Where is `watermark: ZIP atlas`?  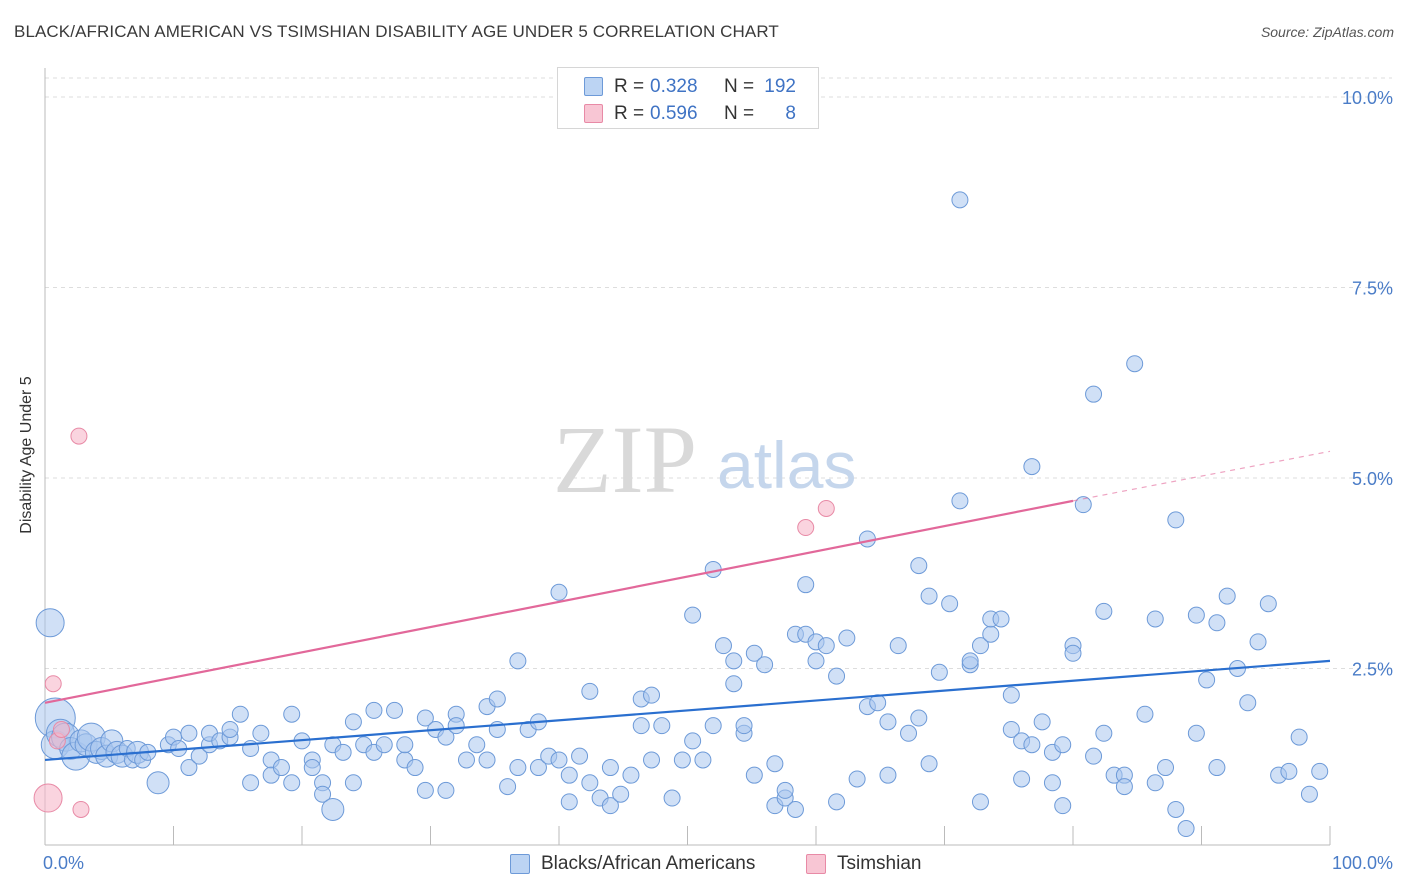 watermark: ZIP atlas is located at coordinates (704, 459).